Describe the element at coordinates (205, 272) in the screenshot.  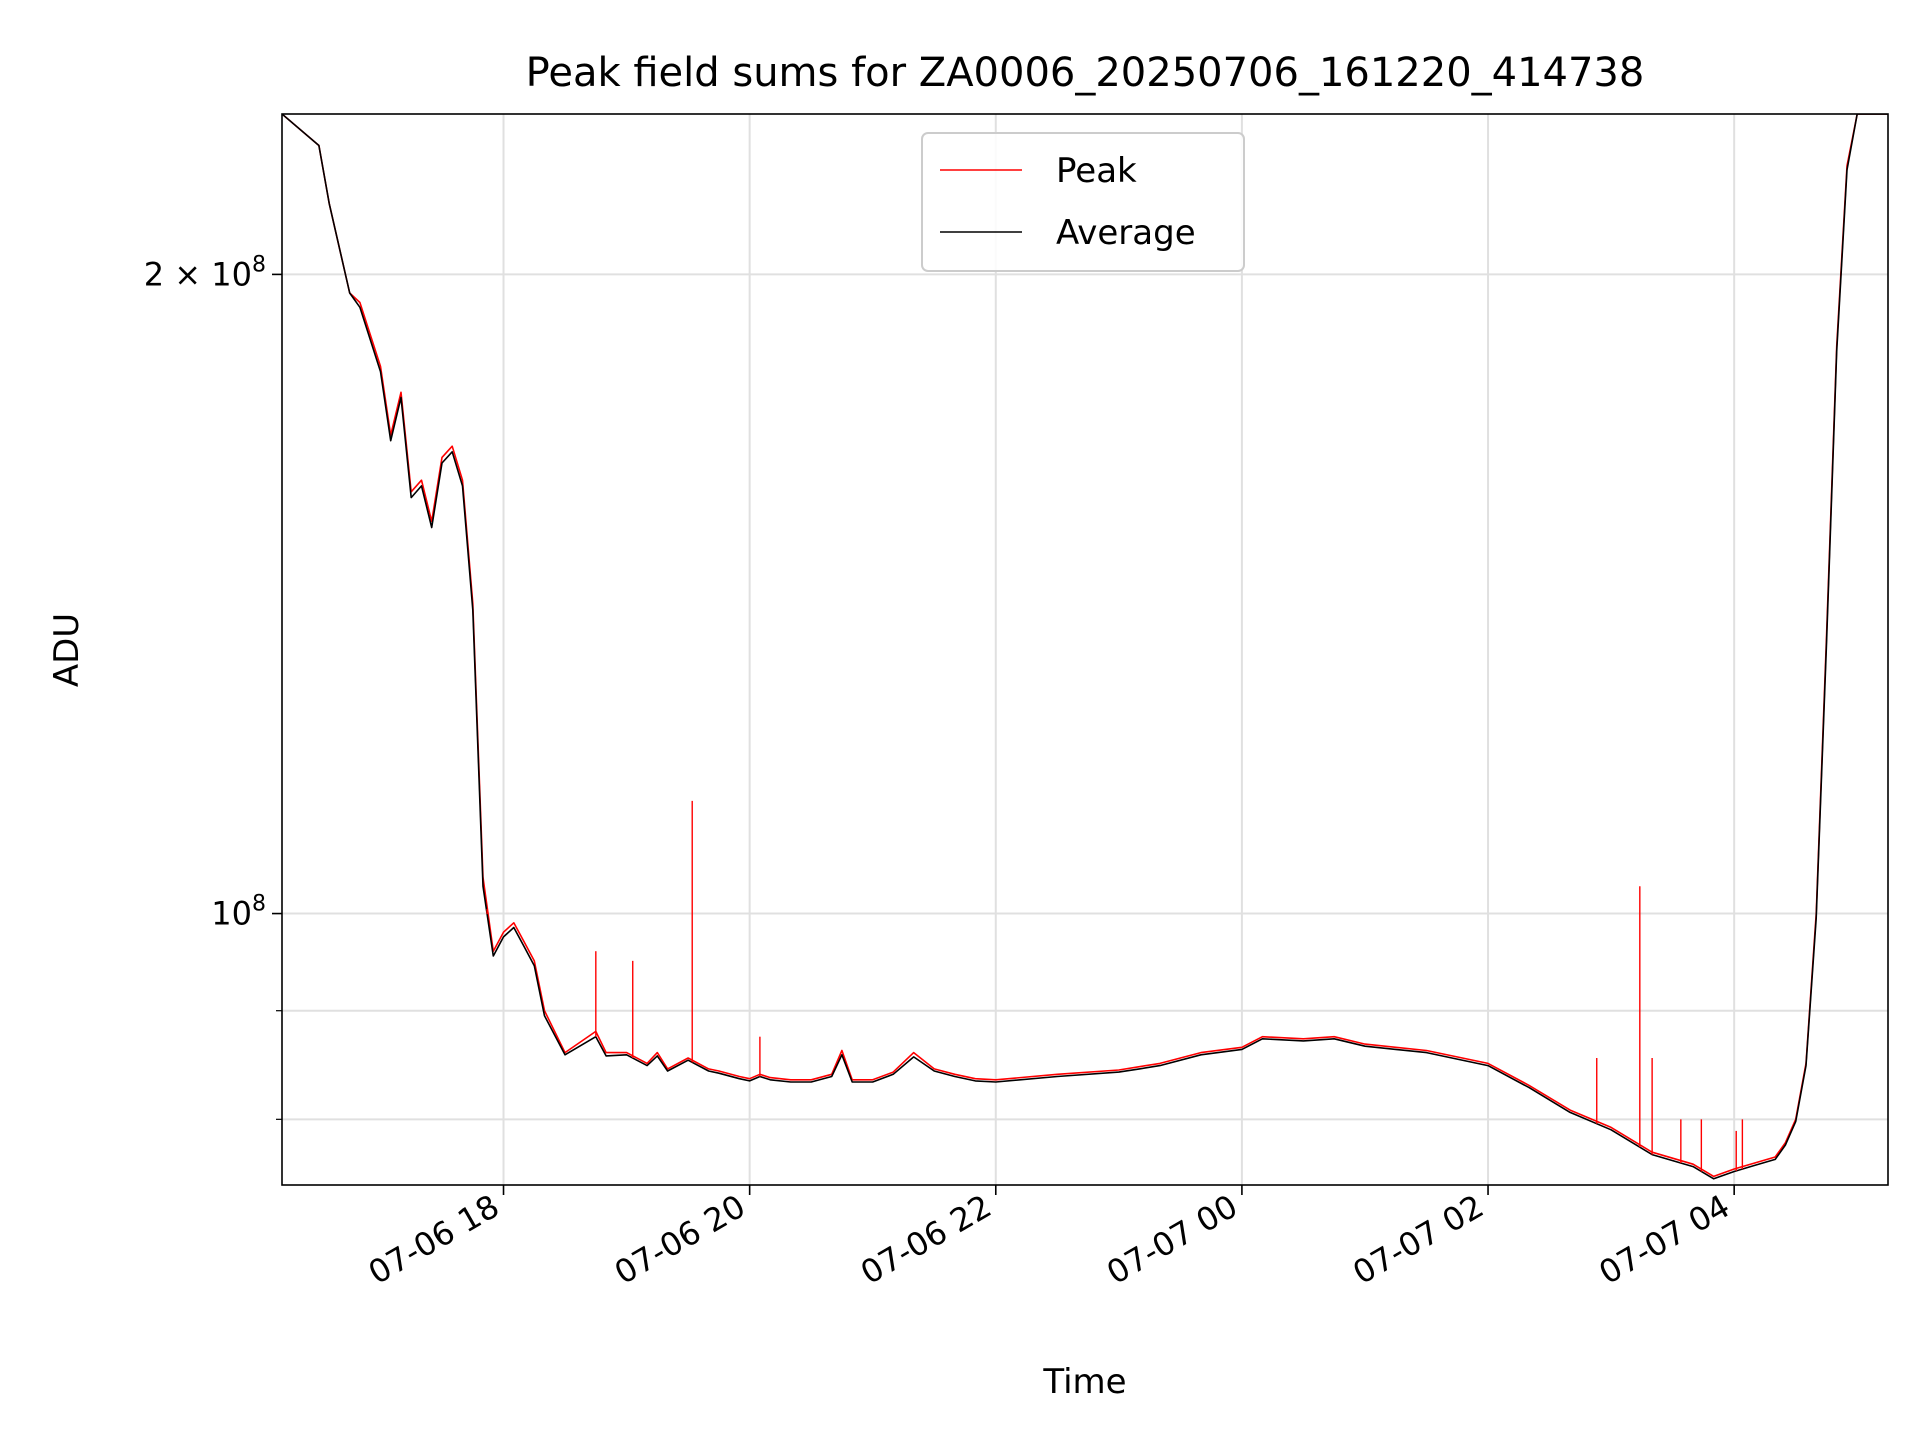
I see `y-tick-label: 2 × 108` at that location.